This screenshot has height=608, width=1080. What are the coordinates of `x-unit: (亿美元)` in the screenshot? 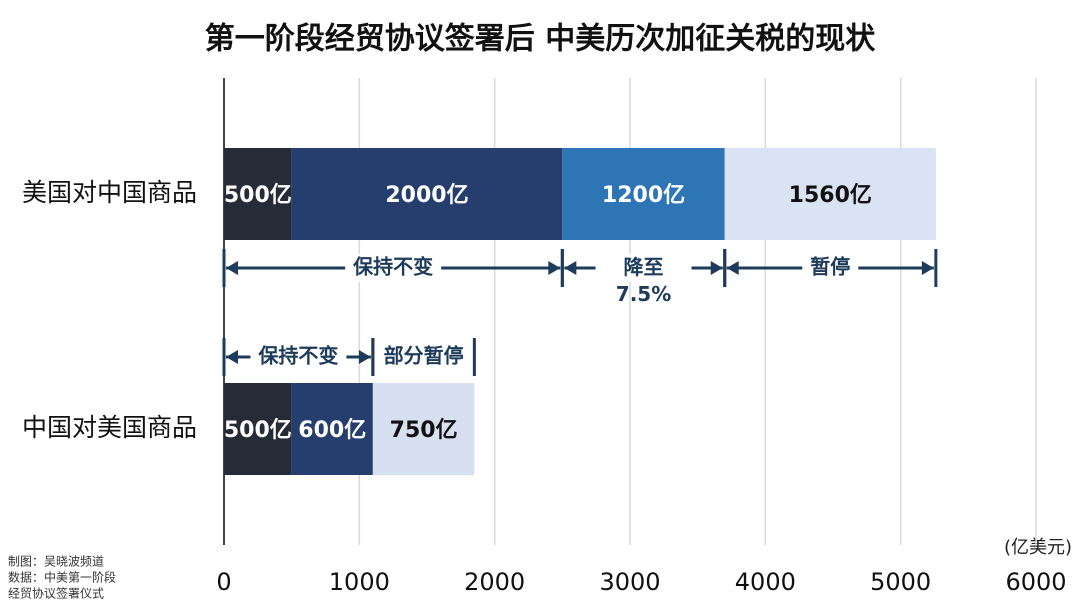 It's located at (1038, 547).